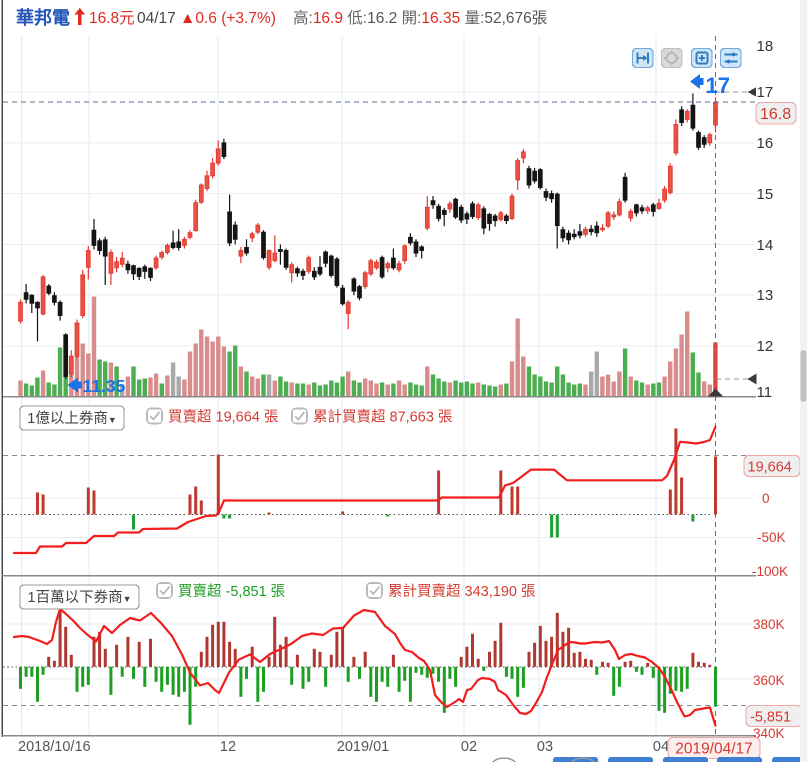 This screenshot has height=762, width=807. What do you see at coordinates (72, 418) in the screenshot?
I see `svg-text: 1億以上券商▼` at bounding box center [72, 418].